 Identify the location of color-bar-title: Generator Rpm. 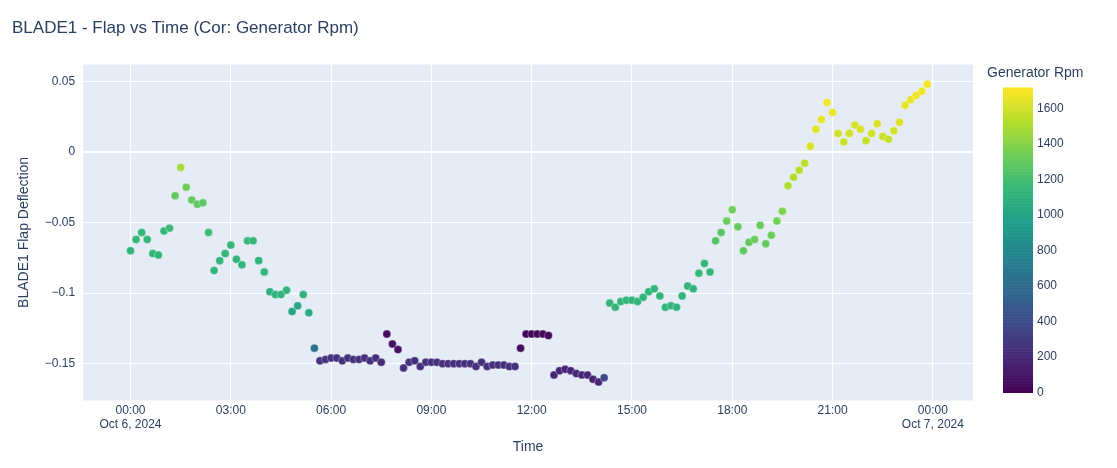
(1035, 72).